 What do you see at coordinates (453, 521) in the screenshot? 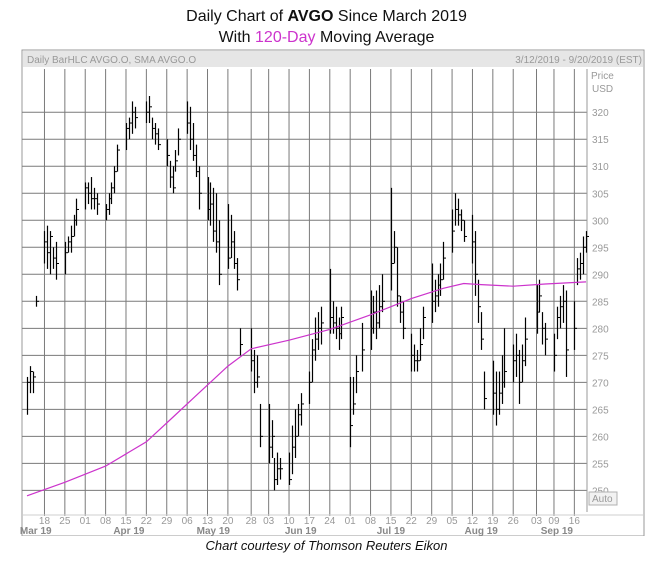
I see `x-tick-label: 05` at bounding box center [453, 521].